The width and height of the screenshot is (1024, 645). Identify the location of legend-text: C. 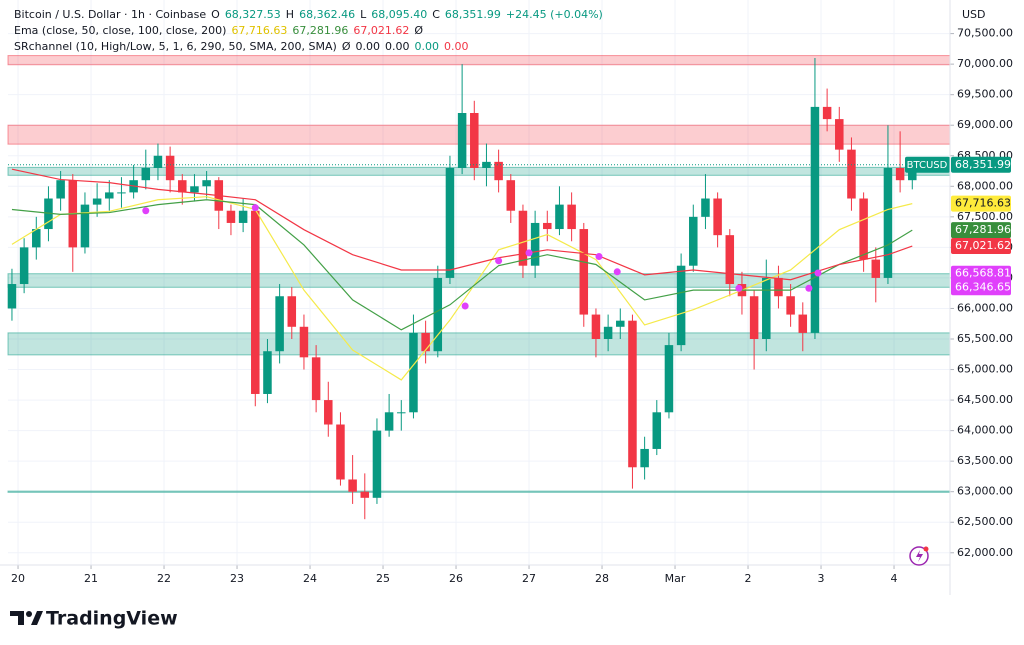
(436, 14).